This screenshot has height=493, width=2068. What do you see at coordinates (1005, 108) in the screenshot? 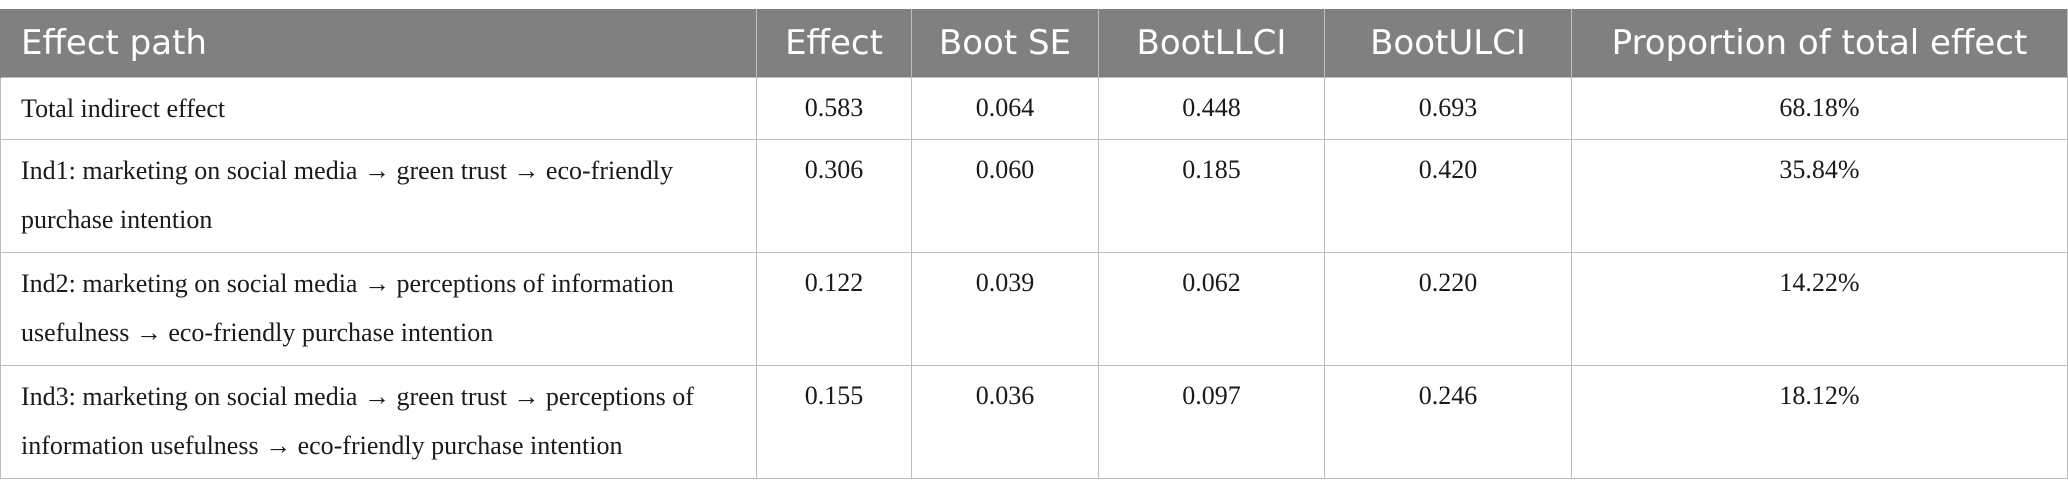
I see `cell-boot-se: 0.064` at bounding box center [1005, 108].